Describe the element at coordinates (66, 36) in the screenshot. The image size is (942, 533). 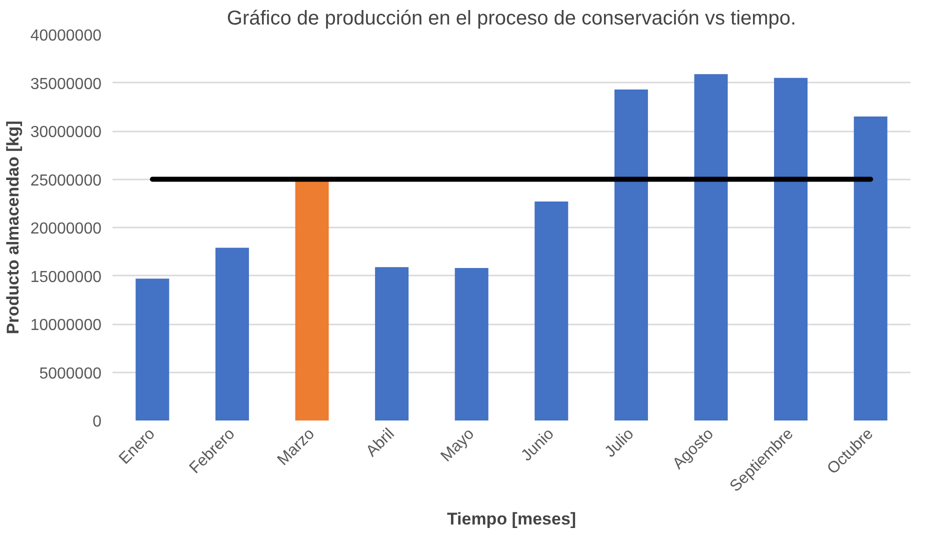
I see `y-tick-label: 40000000` at that location.